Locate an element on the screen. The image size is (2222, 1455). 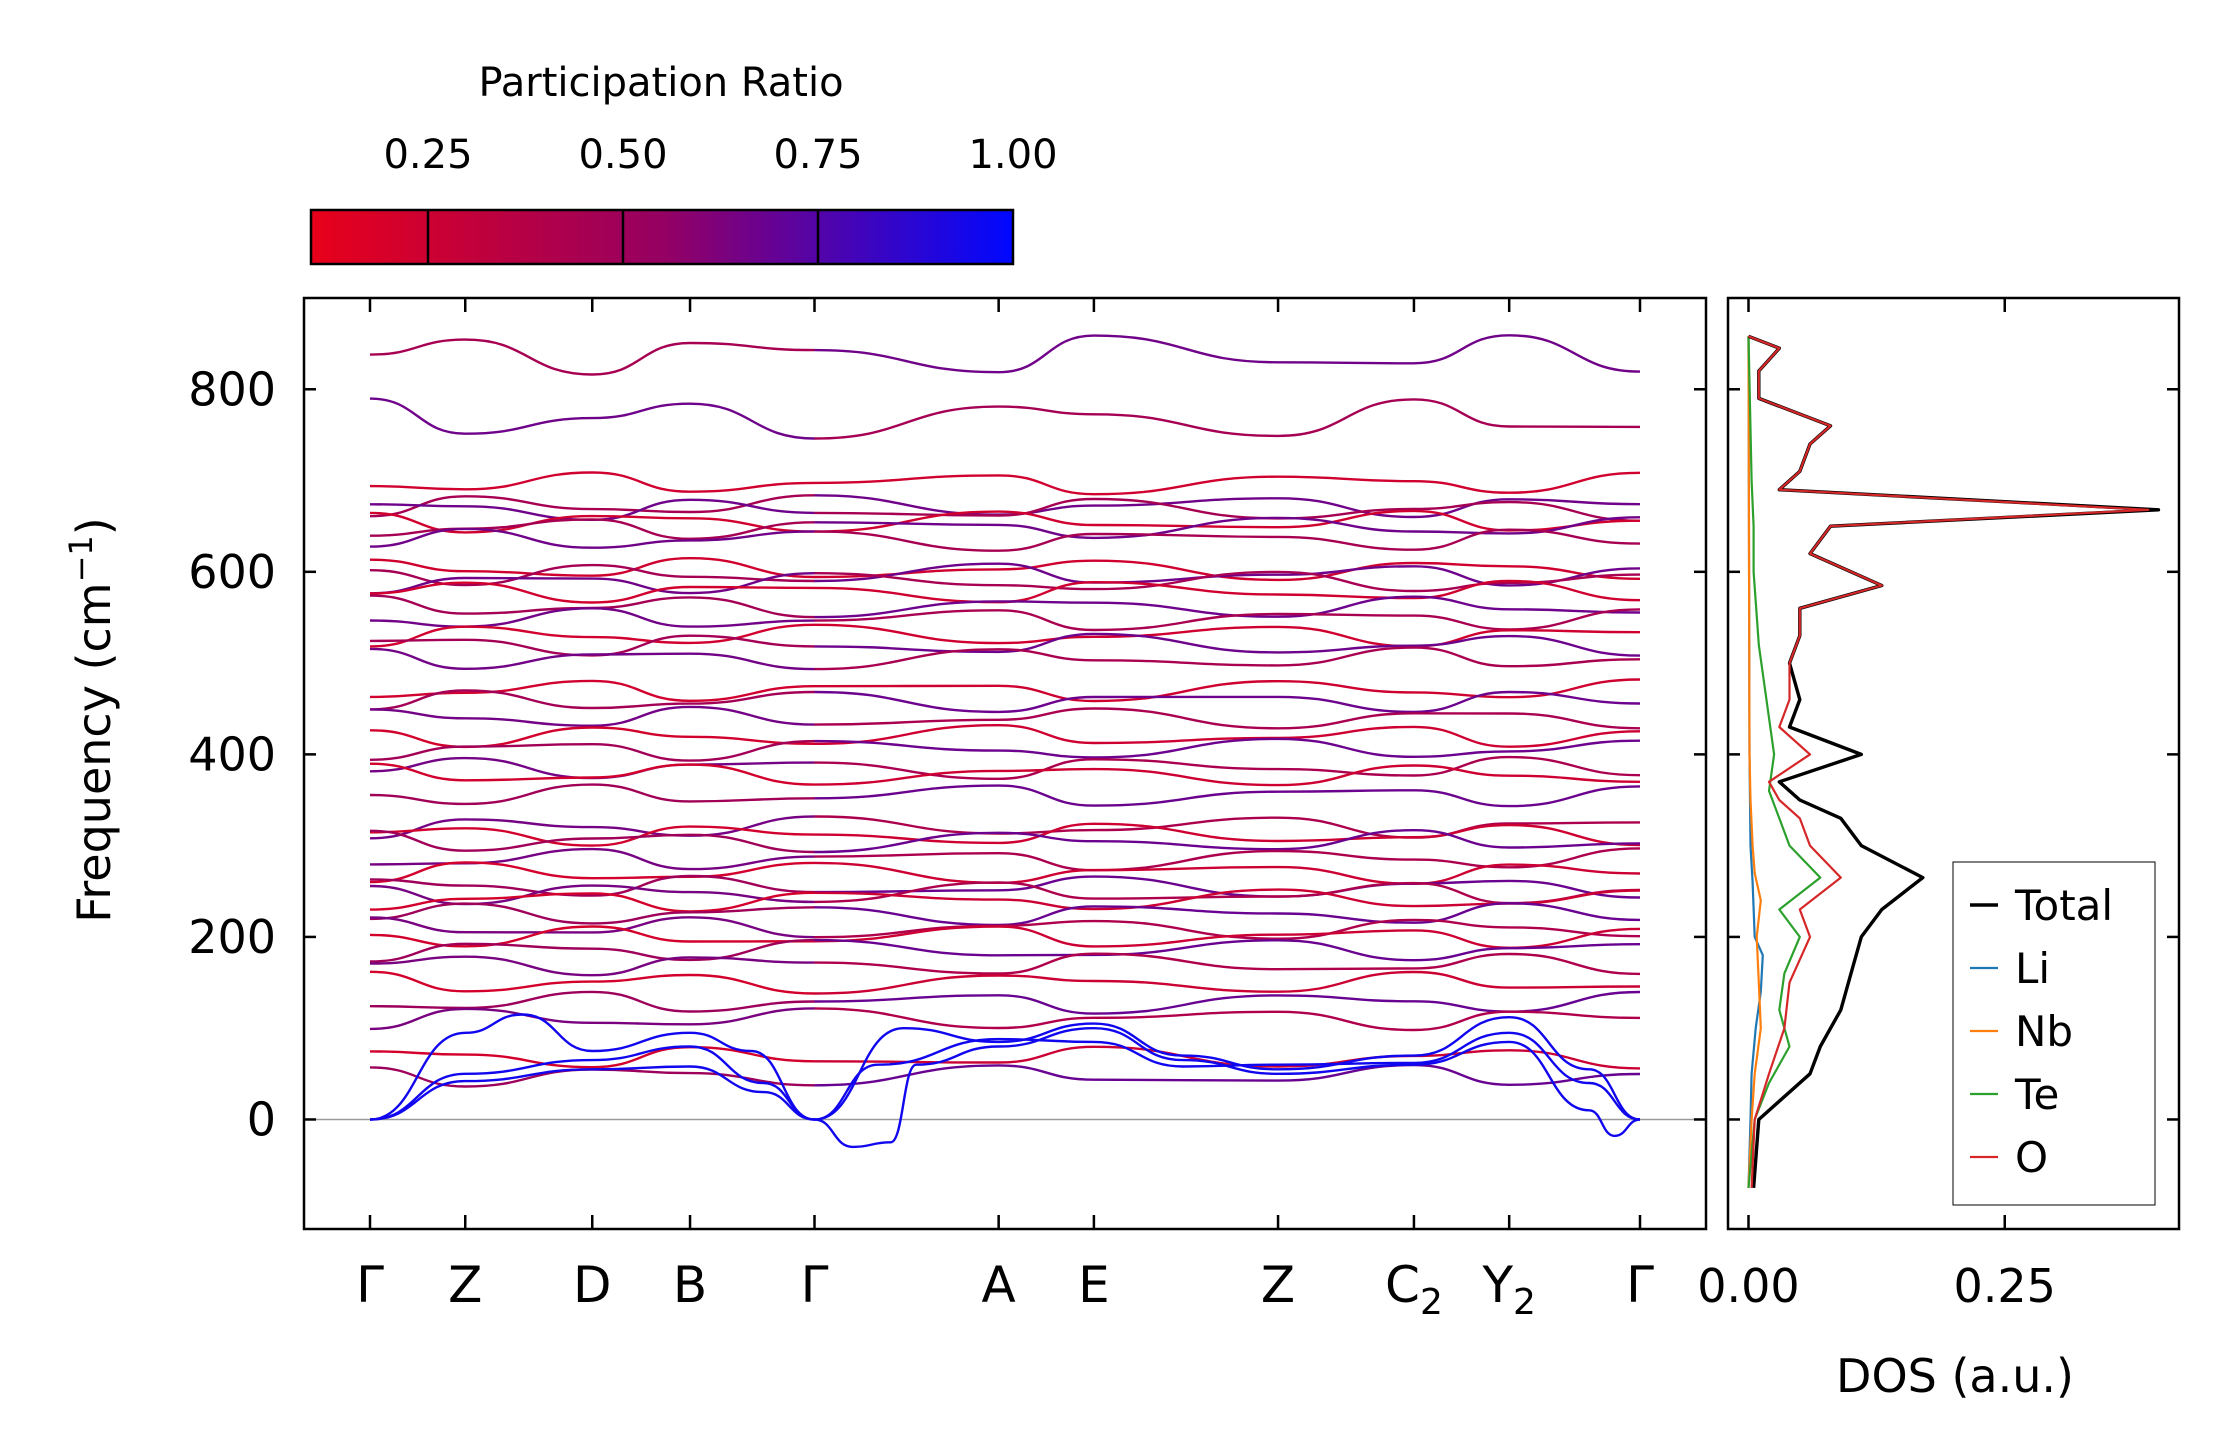
colorbar-title: Participation Ratio is located at coordinates (660, 83).